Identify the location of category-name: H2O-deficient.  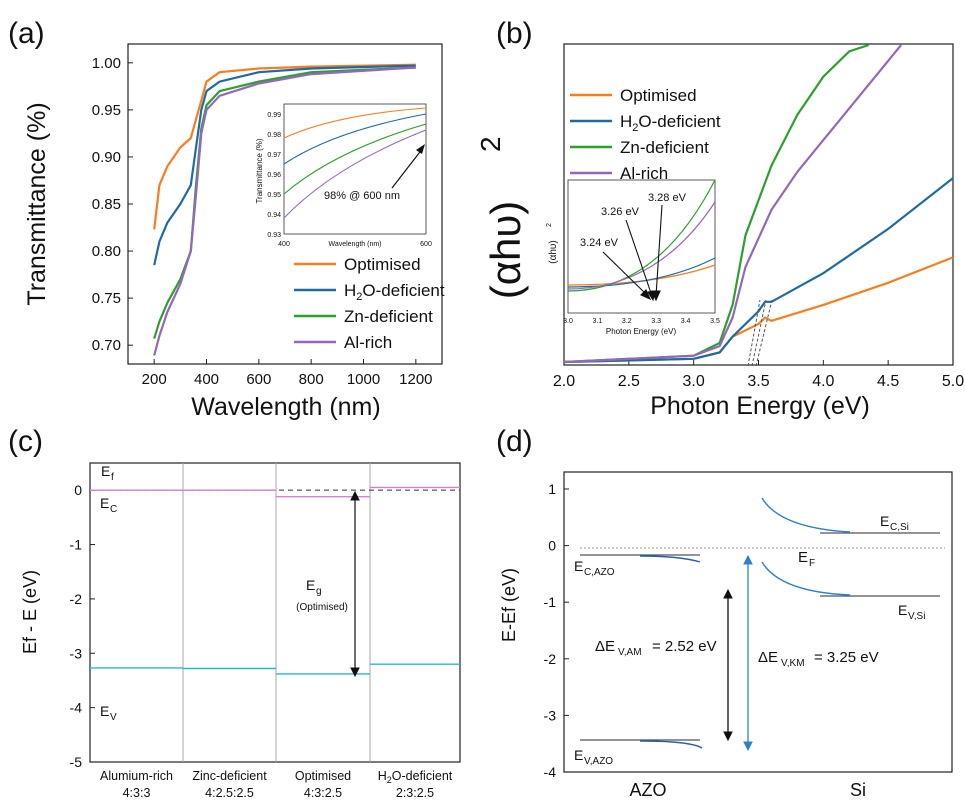
(415, 777).